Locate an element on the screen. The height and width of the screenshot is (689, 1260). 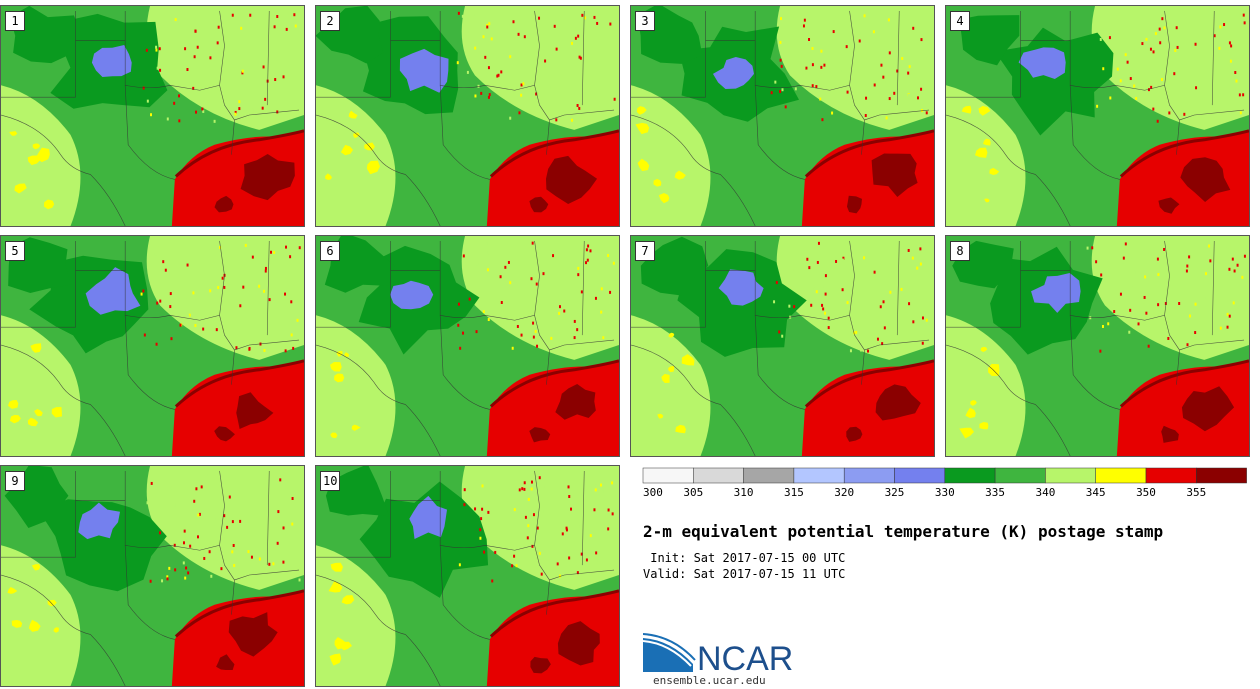
member-panel-7: 7 is located at coordinates (782, 346).